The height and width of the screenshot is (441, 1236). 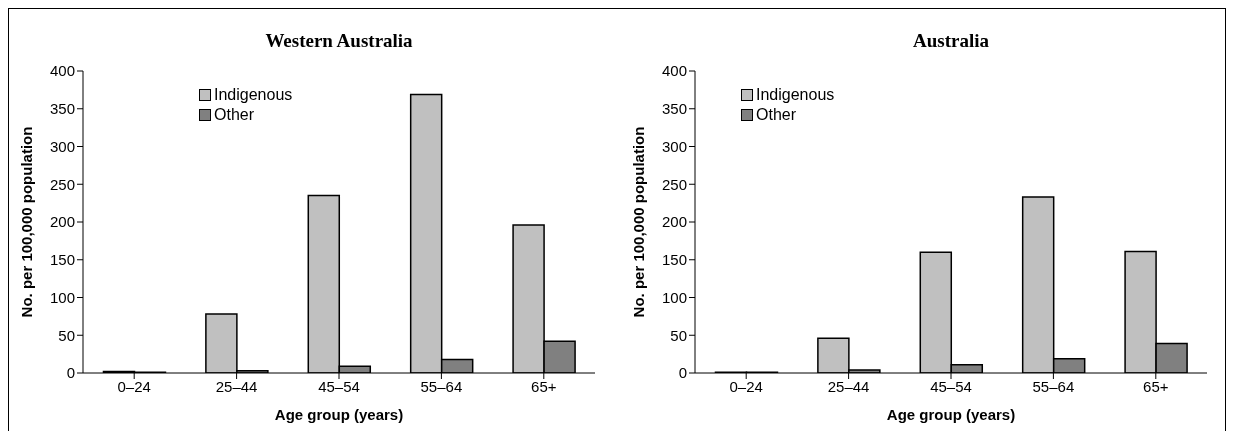 I want to click on chart-title: Western Australia, so click(x=339, y=41).